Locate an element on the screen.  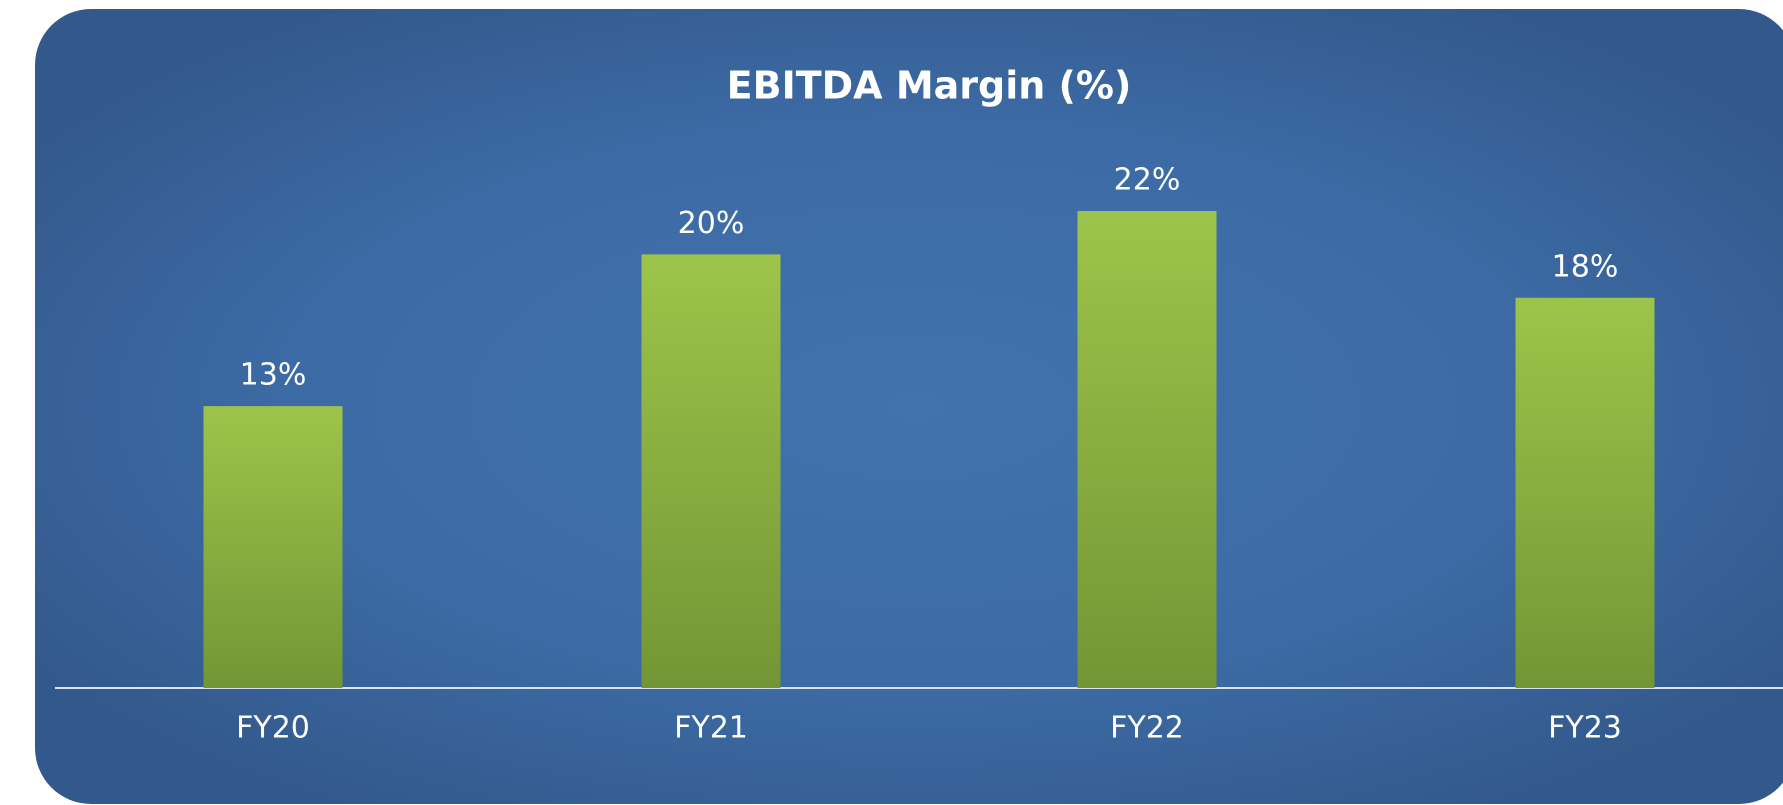
x-tick-label: FY20 is located at coordinates (273, 728).